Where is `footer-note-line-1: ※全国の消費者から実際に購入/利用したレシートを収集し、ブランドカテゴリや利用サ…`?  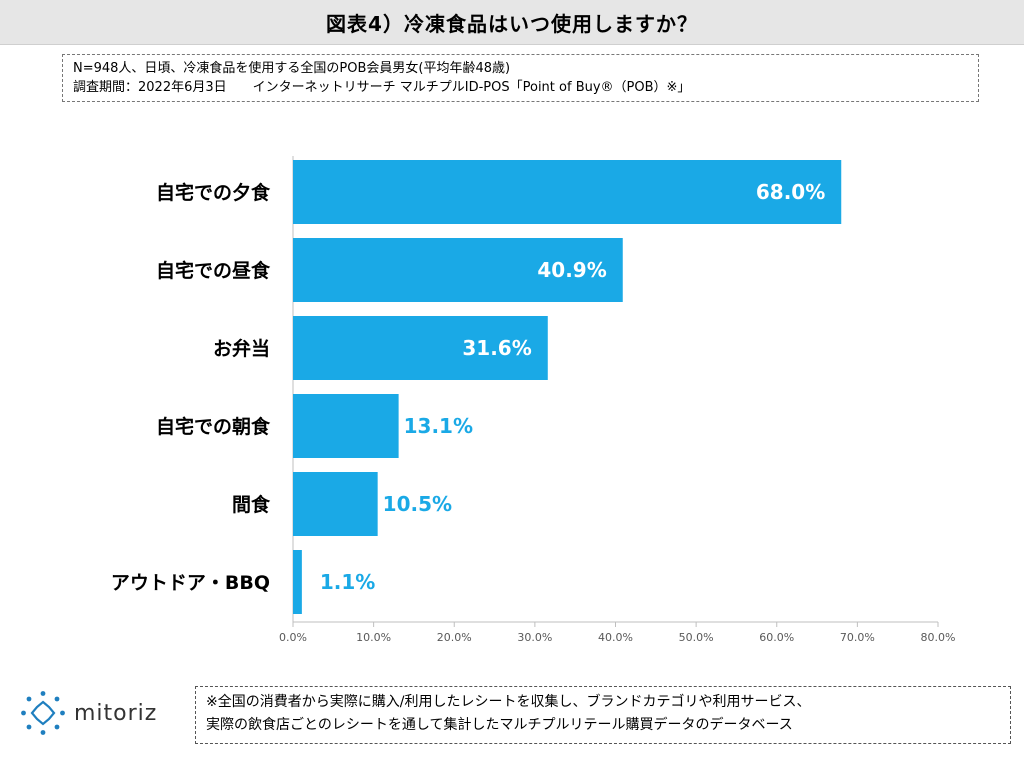
footer-note-line-1: ※全国の消費者から実際に購入/利用したレシートを収集し、ブランドカテゴリや利用サ… is located at coordinates (508, 702).